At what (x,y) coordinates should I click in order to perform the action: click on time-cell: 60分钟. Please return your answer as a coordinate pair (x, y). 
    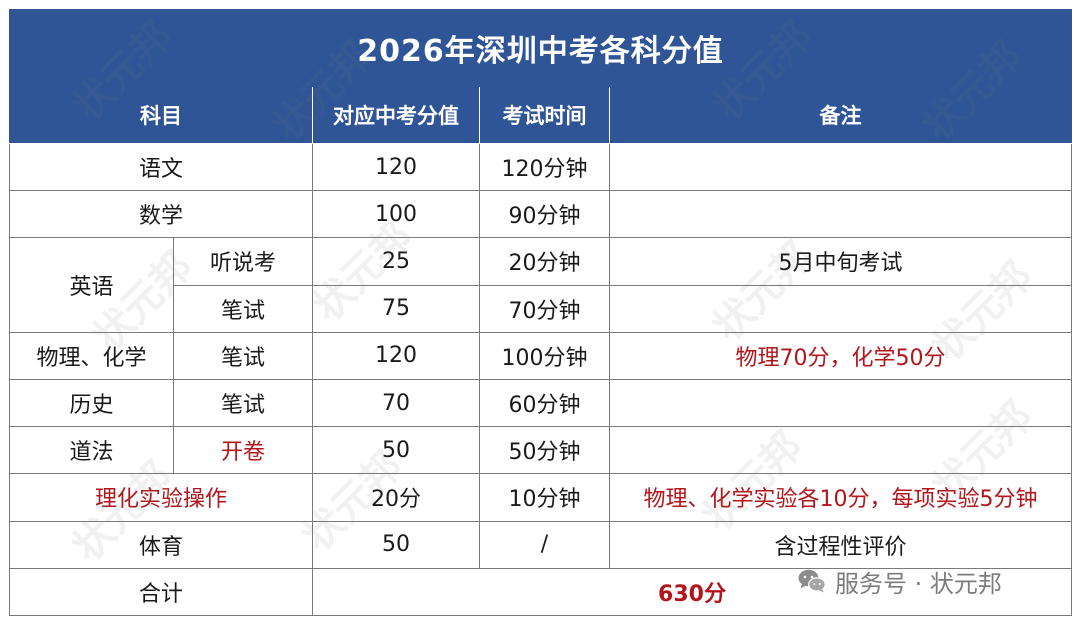
    Looking at the image, I should click on (544, 403).